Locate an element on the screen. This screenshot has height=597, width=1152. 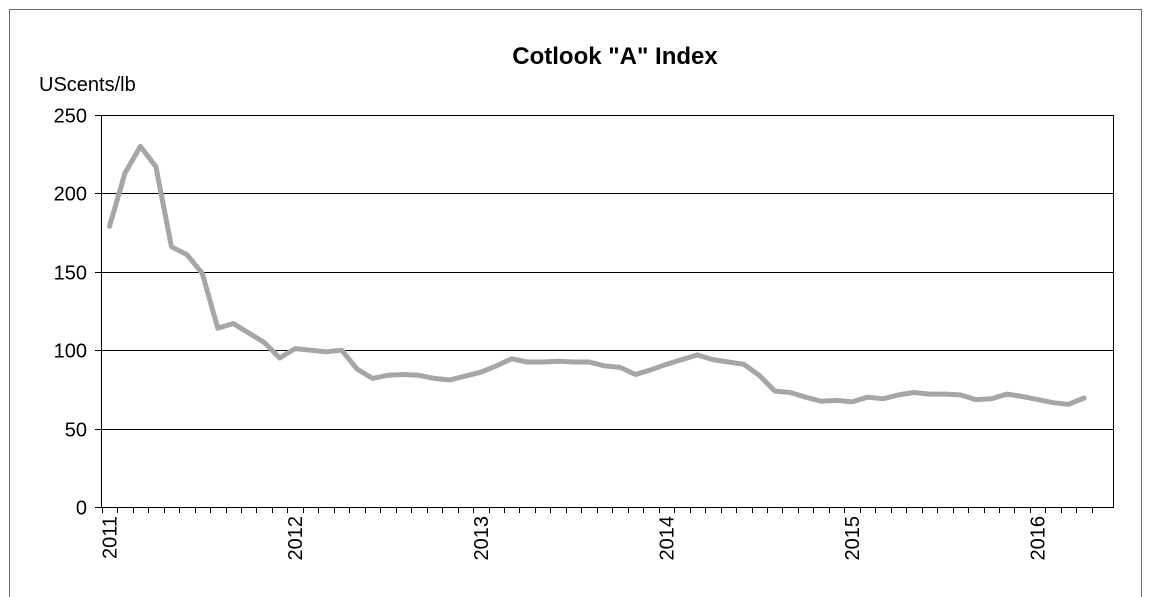
y-tick-label: 0 is located at coordinates (81, 509).